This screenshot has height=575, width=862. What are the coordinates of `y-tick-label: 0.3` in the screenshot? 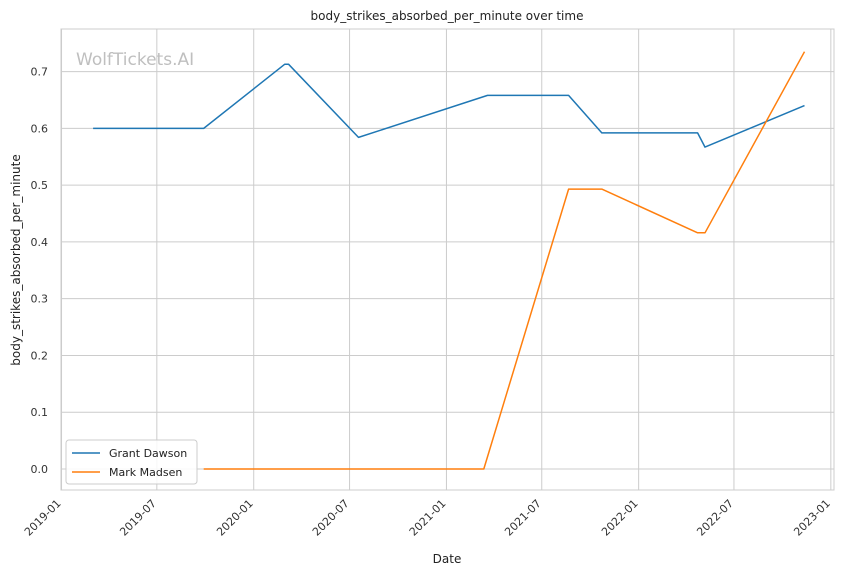 It's located at (40, 299).